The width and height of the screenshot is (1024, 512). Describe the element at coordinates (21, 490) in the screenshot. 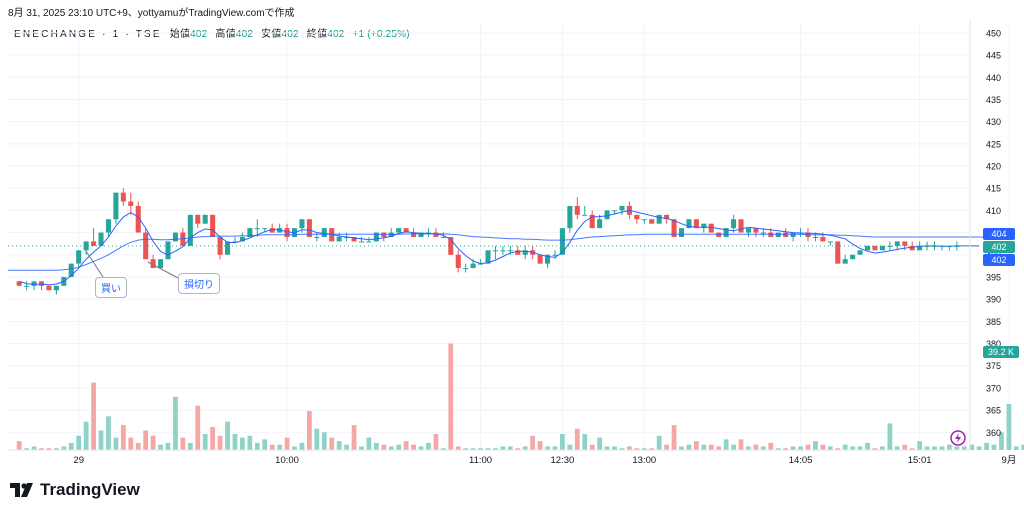

I see `tradingview-logo-icon` at that location.